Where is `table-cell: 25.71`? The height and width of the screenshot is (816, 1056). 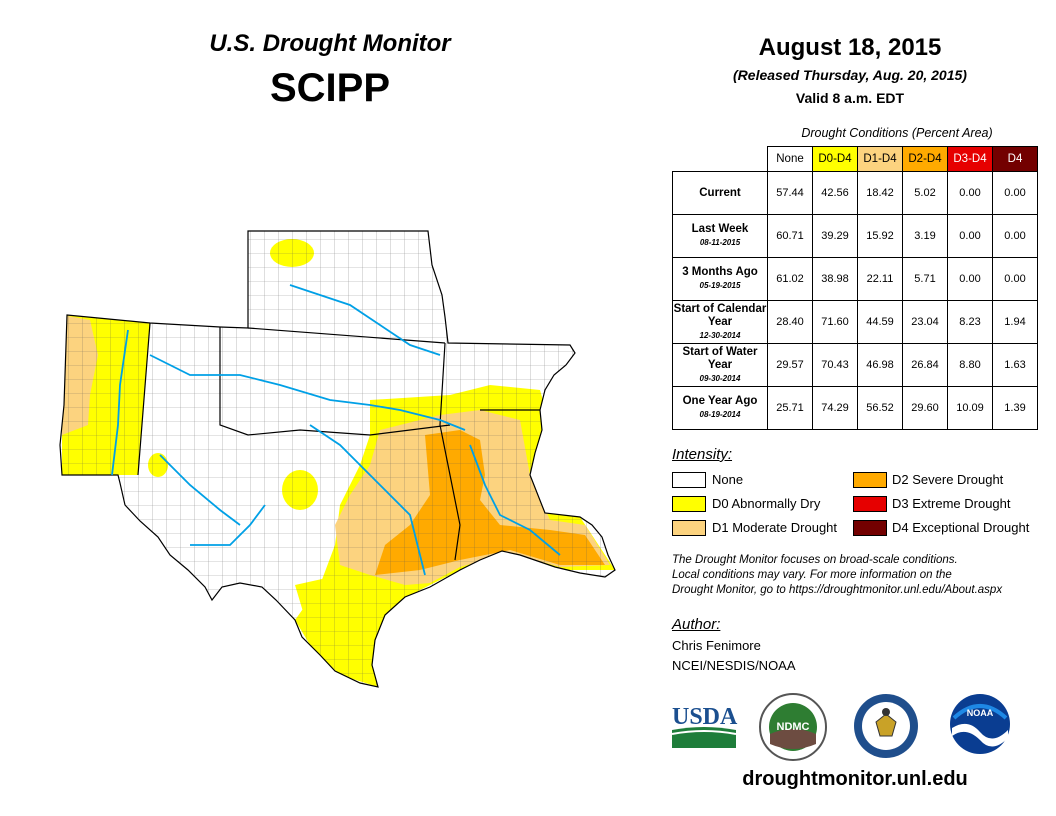
table-cell: 25.71 is located at coordinates (790, 408).